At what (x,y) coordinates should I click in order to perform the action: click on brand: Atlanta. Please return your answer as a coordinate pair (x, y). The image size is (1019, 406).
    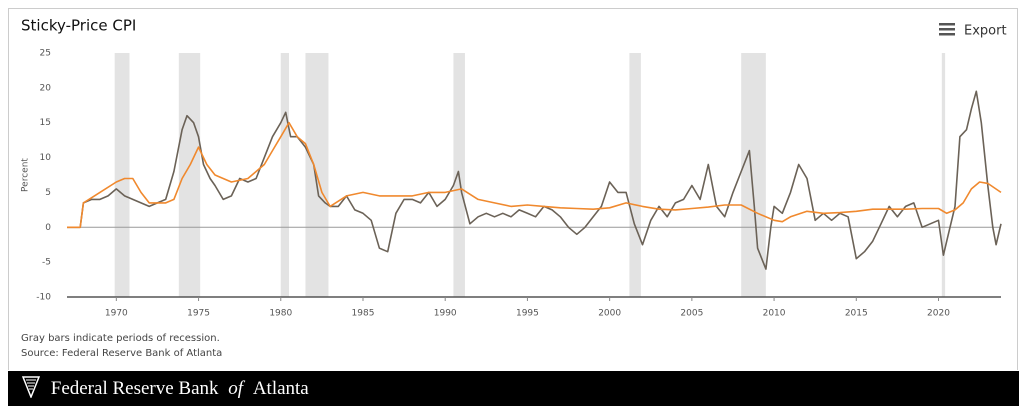
    Looking at the image, I should click on (280, 388).